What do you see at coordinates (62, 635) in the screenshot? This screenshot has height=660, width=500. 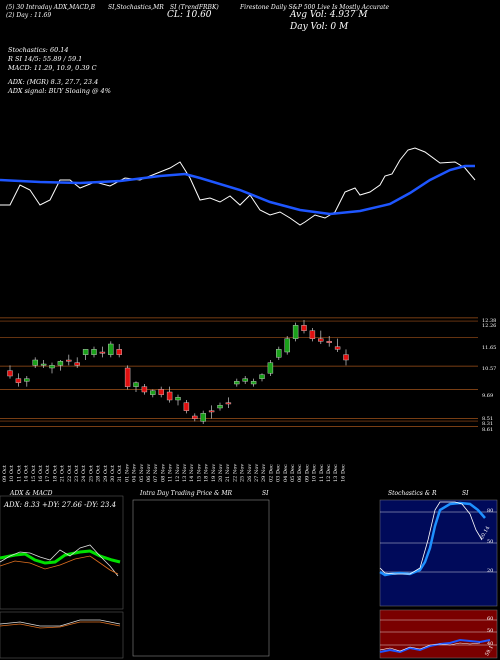 I see `macd-panel` at bounding box center [62, 635].